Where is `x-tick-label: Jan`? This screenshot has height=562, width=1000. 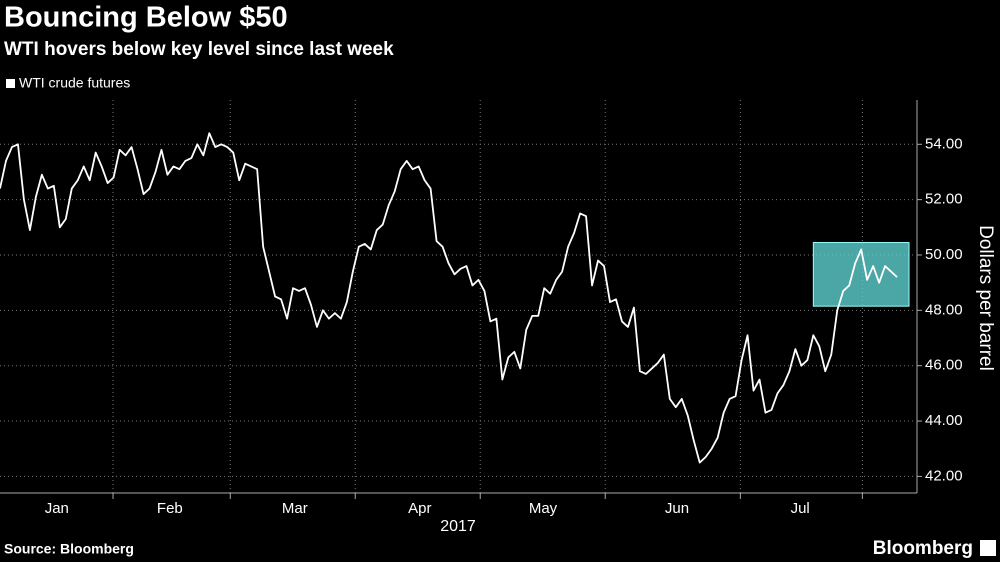
x-tick-label: Jan is located at coordinates (57, 508).